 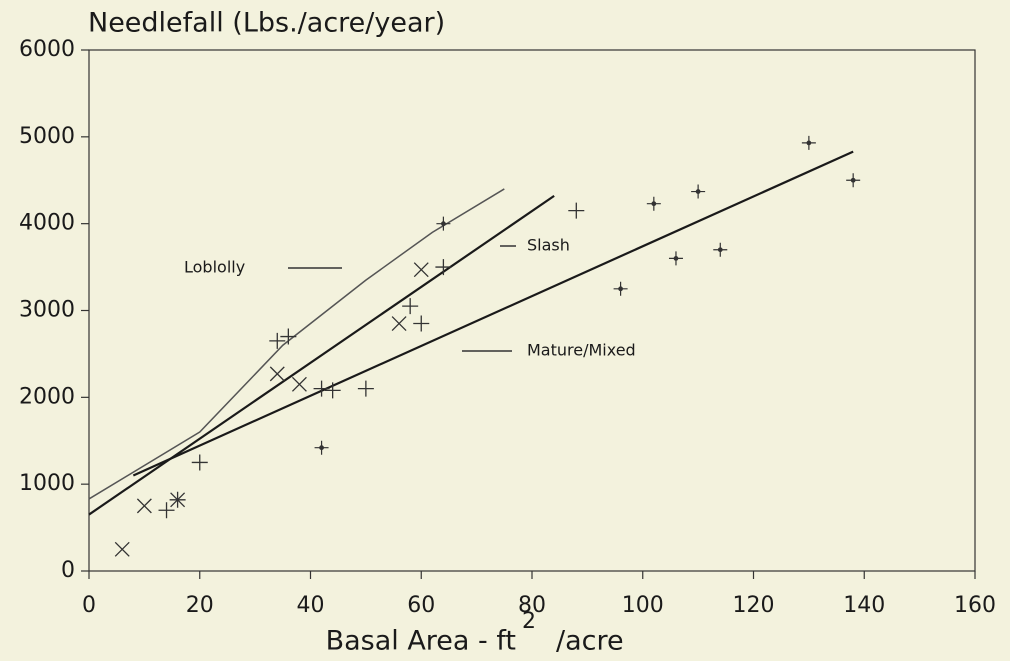 What do you see at coordinates (47, 396) in the screenshot?
I see `y-tick-label: 2000` at bounding box center [47, 396].